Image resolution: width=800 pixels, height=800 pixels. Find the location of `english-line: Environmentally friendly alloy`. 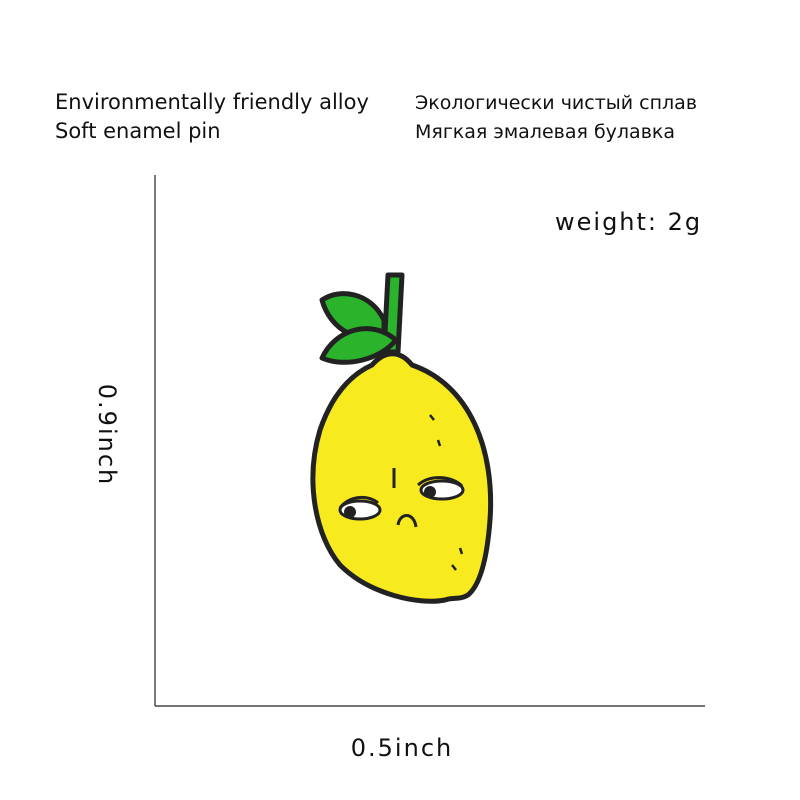

english-line: Environmentally friendly alloy is located at coordinates (212, 102).